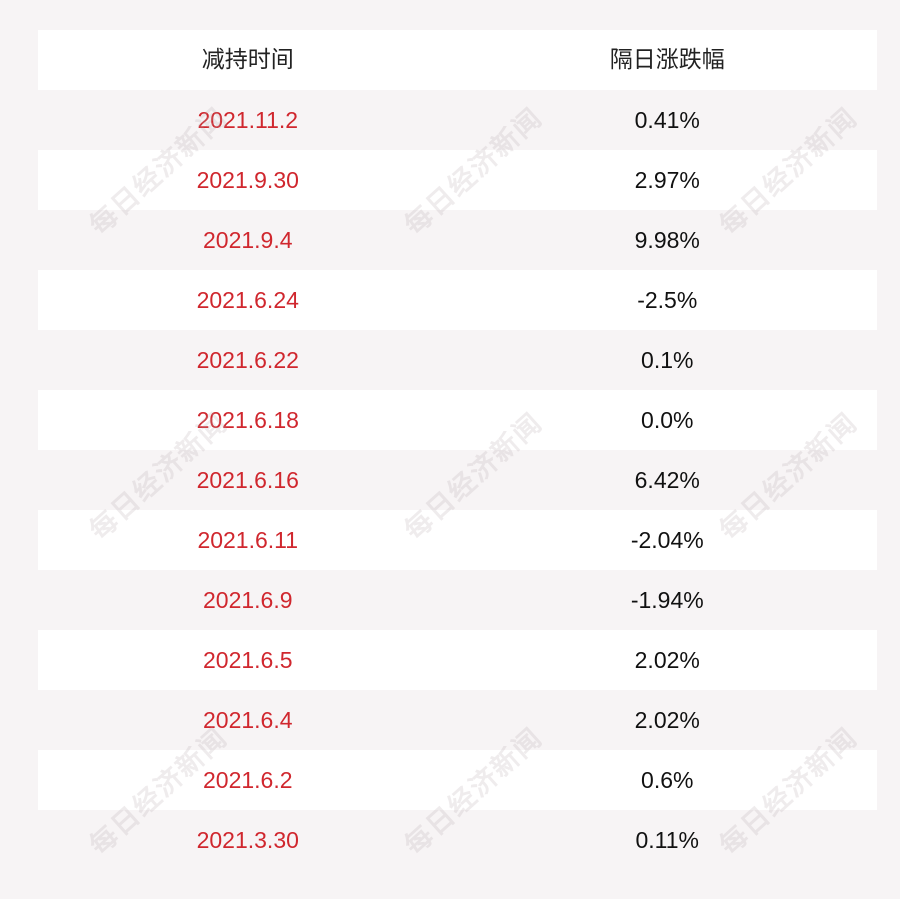 The image size is (900, 899). What do you see at coordinates (457, 840) in the screenshot?
I see `table-row: 2021.3.30 0.11%` at bounding box center [457, 840].